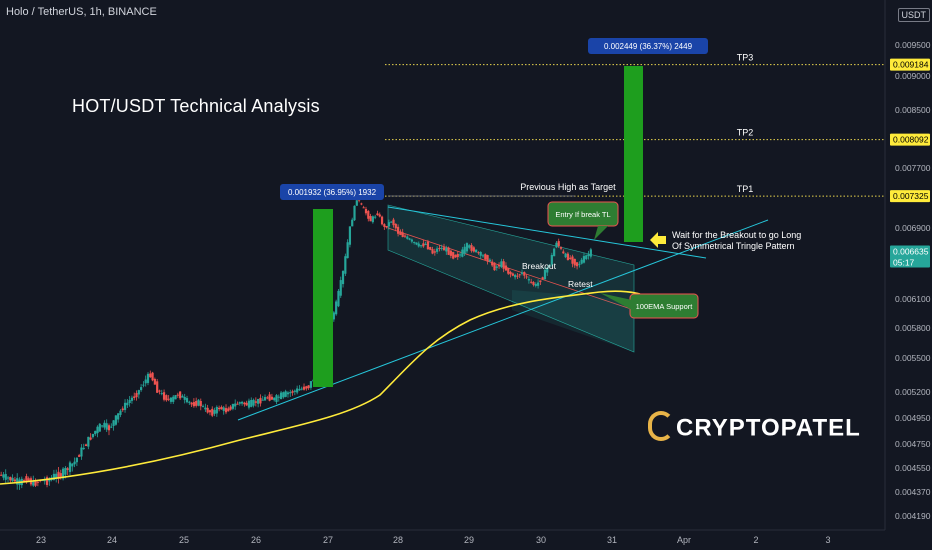 This screenshot has height=550, width=932. What do you see at coordinates (733, 246) in the screenshot?
I see `wait-note-line2: Of Symmetrical Tringle Pattern` at bounding box center [733, 246].